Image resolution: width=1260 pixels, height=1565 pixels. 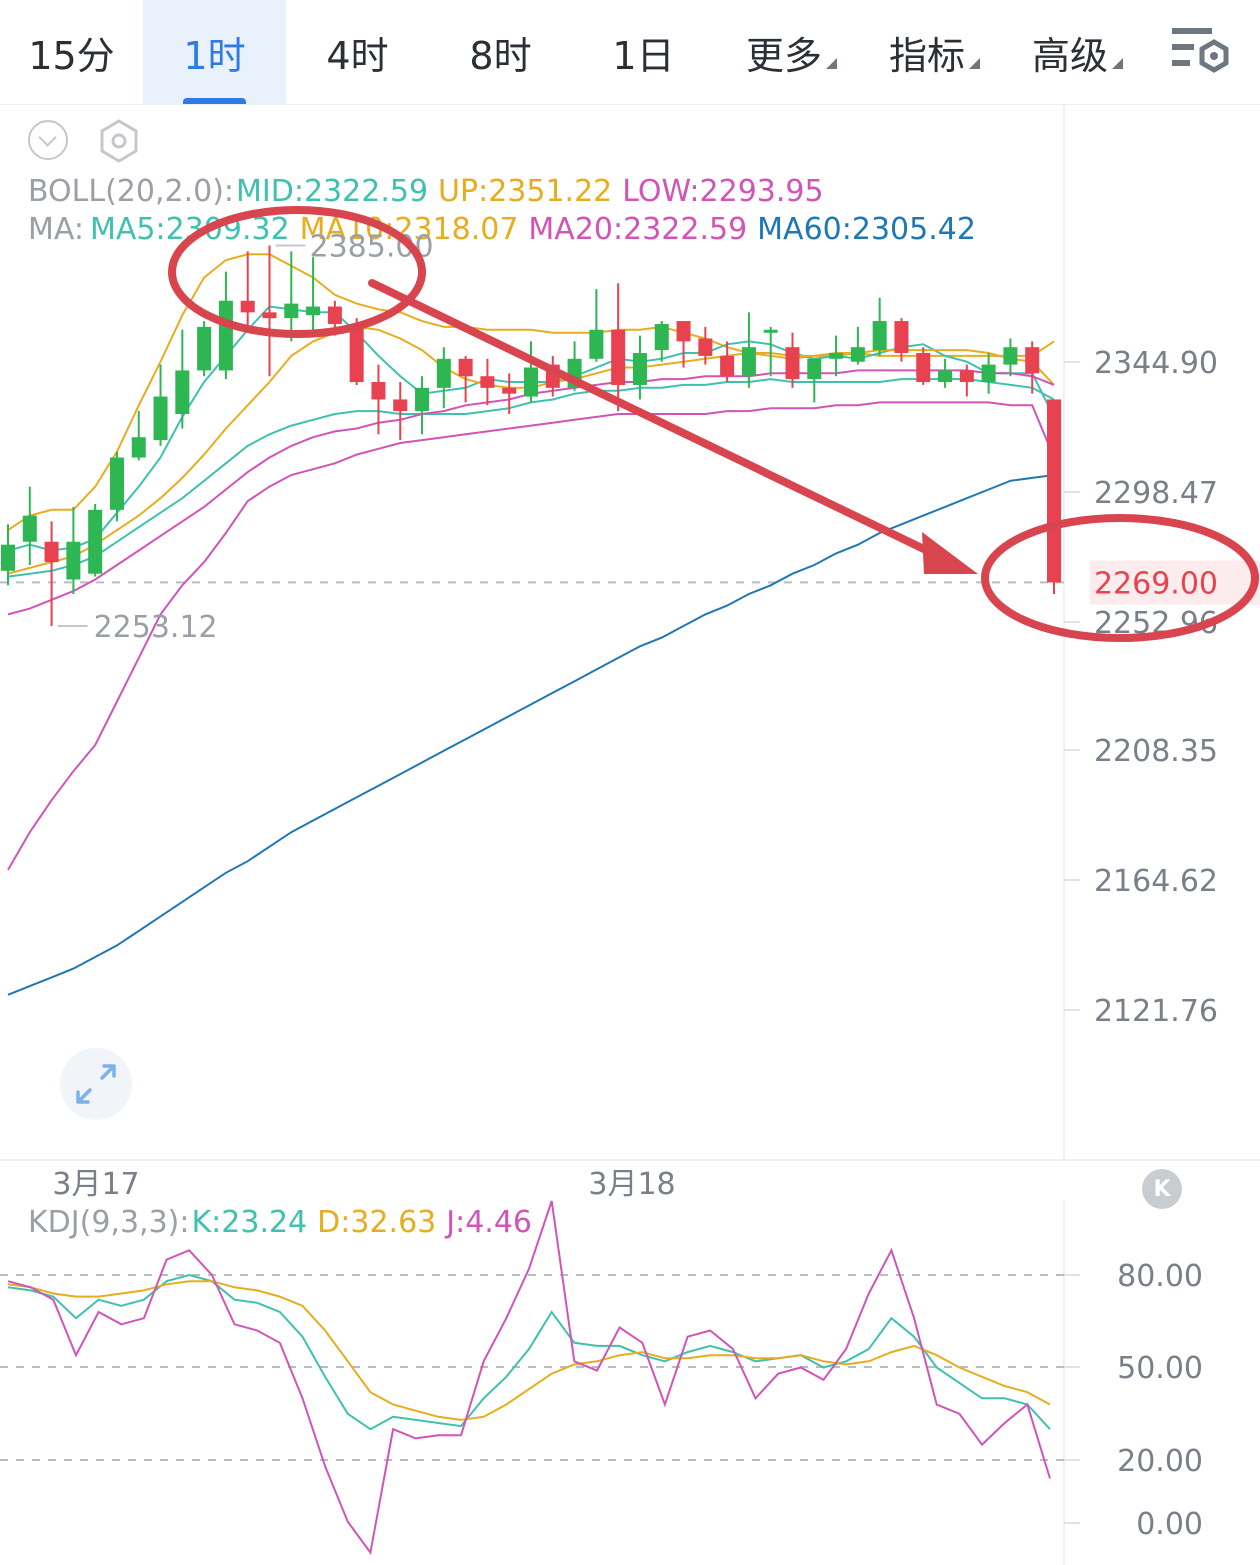 What do you see at coordinates (723, 191) in the screenshot?
I see `boll-low-value: LOW:2293.95` at bounding box center [723, 191].